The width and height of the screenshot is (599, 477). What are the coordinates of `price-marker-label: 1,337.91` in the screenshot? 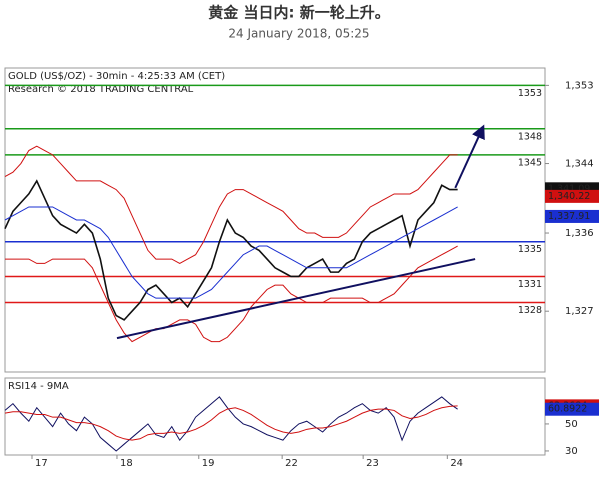 It's located at (569, 216).